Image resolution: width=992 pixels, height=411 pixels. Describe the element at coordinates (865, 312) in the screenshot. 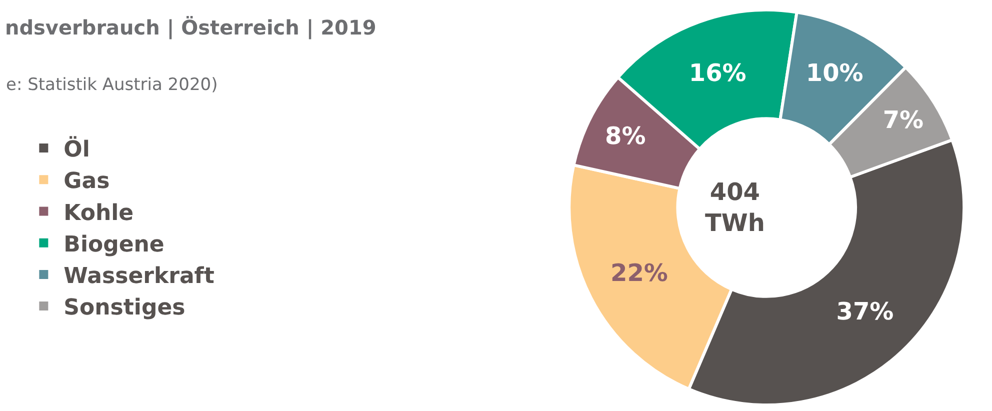

I see `data-label: 37%` at that location.